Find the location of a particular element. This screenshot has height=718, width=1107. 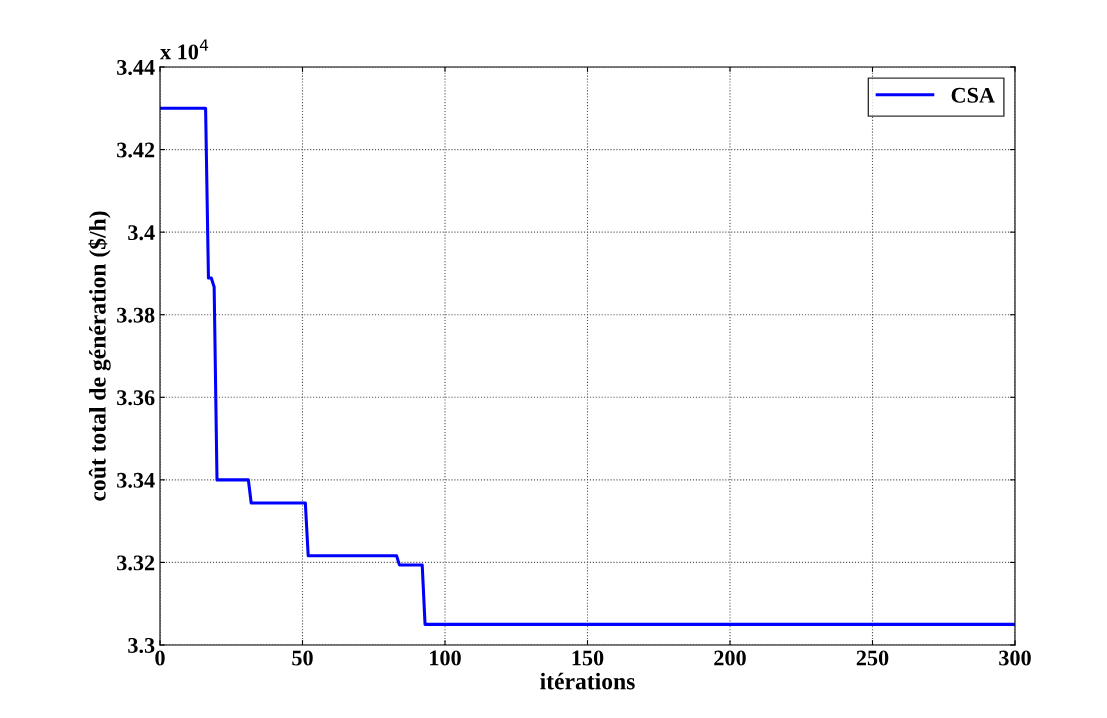

x-tick-label: 250 is located at coordinates (872, 658).